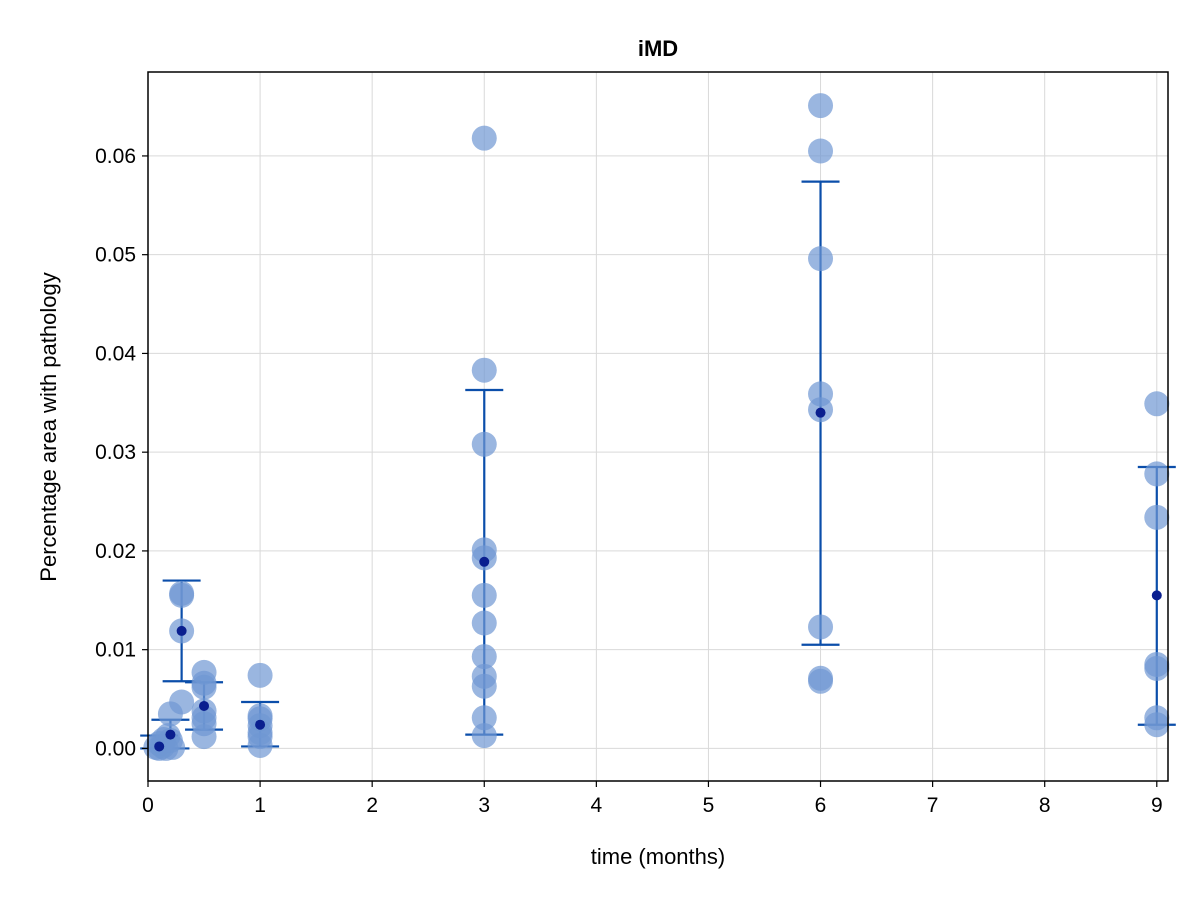 This screenshot has width=1200, height=900. Describe the element at coordinates (260, 805) in the screenshot. I see `x-tick-label: 1` at that location.